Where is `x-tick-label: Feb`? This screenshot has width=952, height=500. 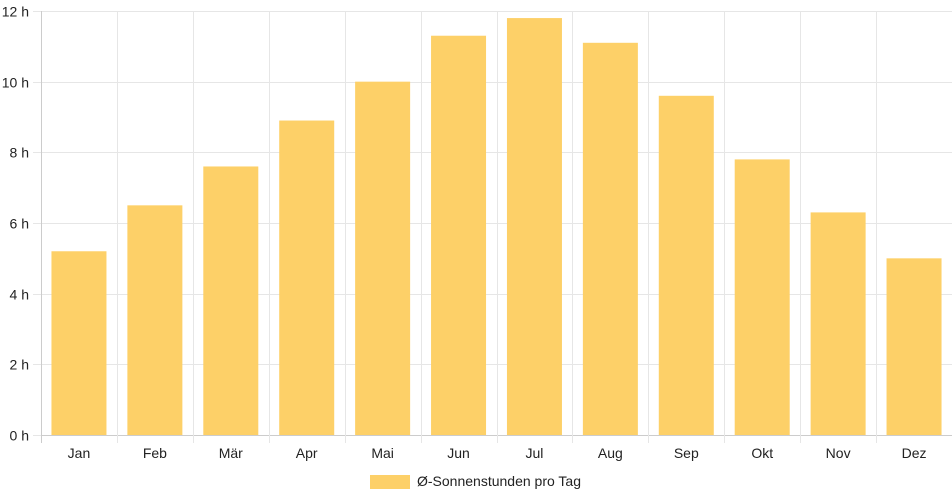 x-tick-label: Feb is located at coordinates (155, 453).